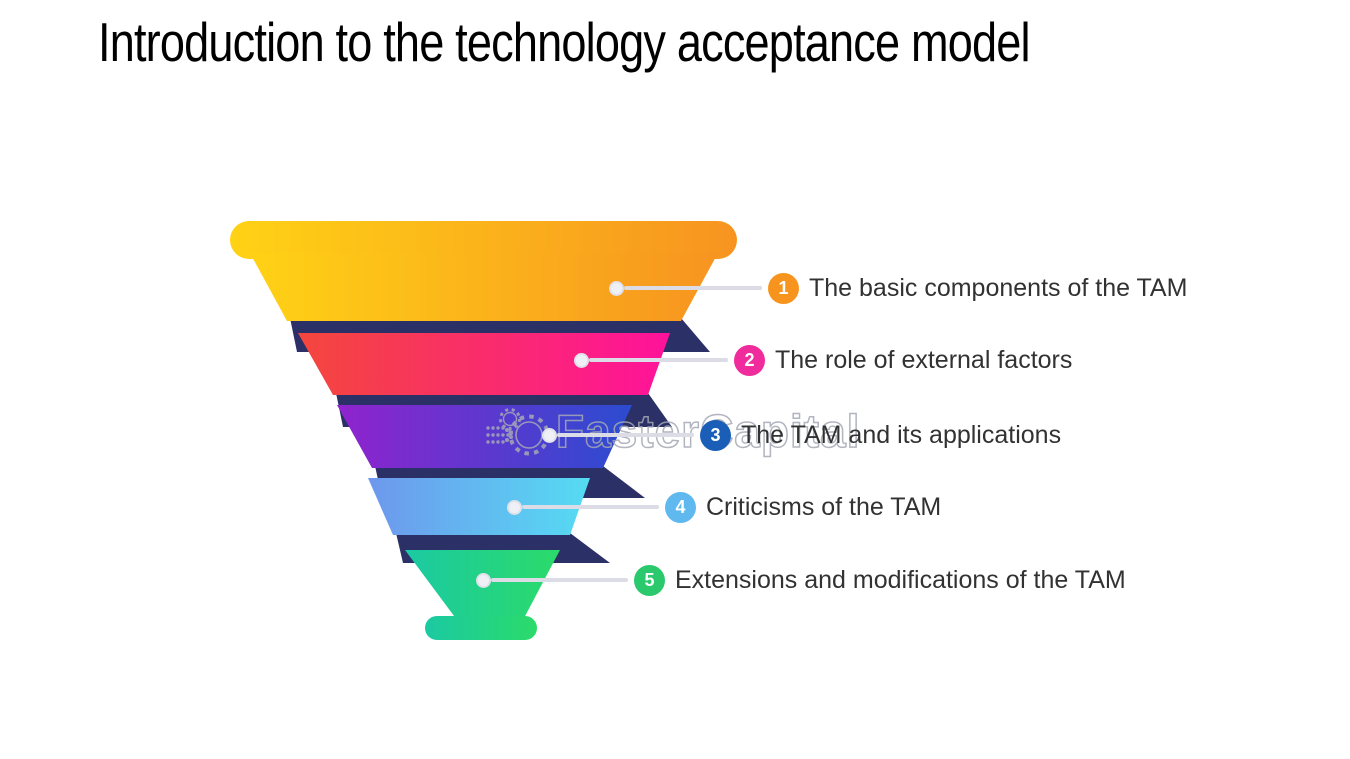 This screenshot has width=1350, height=759. What do you see at coordinates (924, 359) in the screenshot?
I see `step-label: The role of external factors` at bounding box center [924, 359].